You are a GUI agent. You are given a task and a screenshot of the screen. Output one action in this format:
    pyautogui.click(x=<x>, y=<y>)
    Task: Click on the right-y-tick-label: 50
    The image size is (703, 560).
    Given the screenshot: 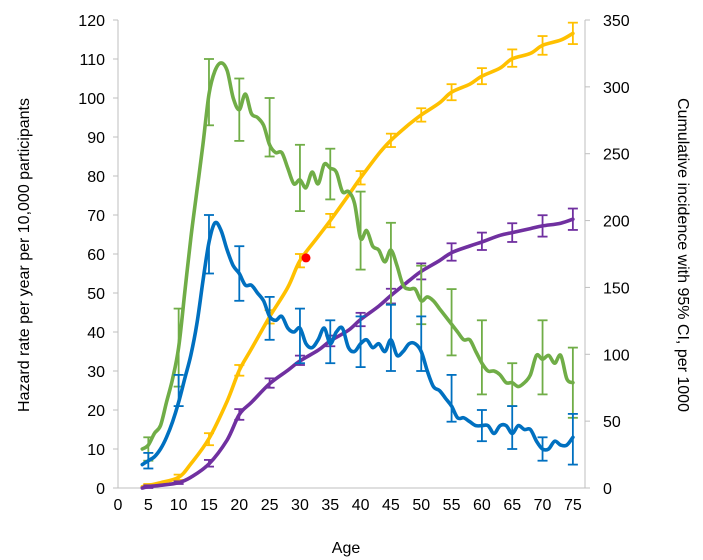 What is the action you would take?
    pyautogui.click(x=612, y=422)
    